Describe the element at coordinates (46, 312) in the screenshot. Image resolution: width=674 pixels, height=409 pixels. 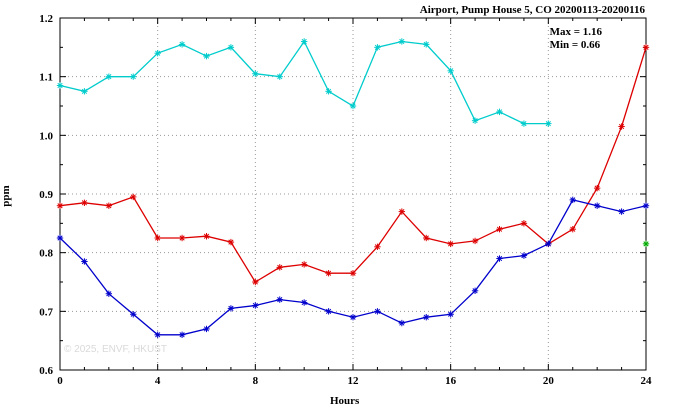
I see `svg-text: 0.7` at that location.